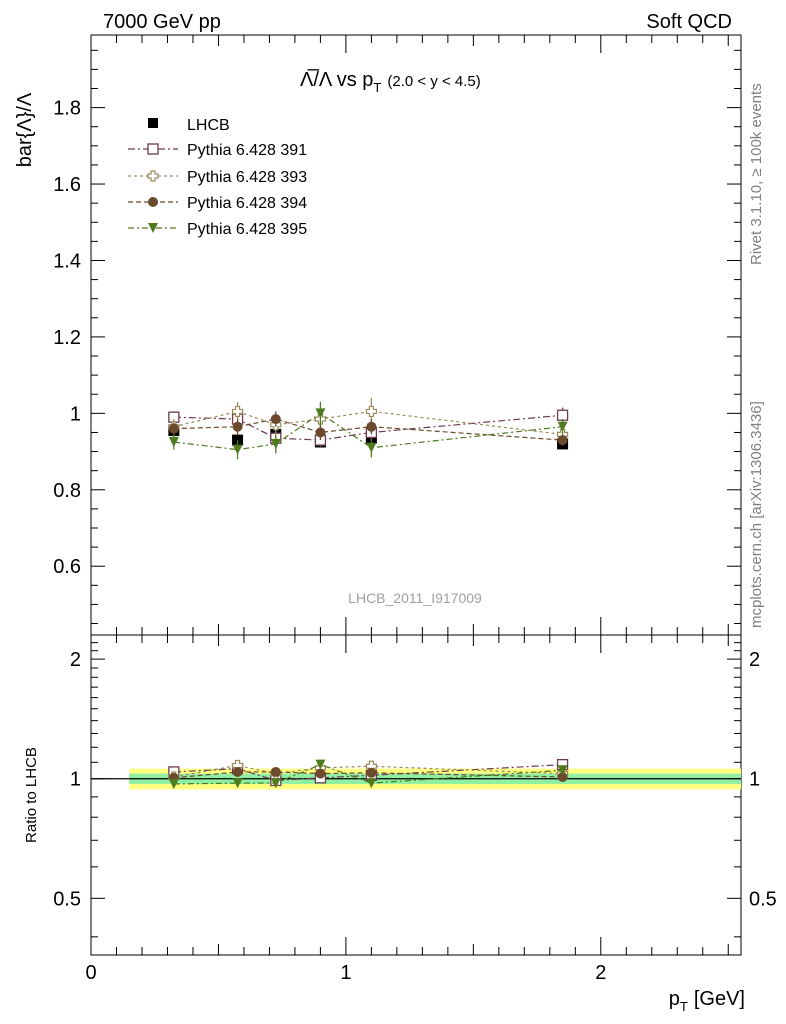 The height and width of the screenshot is (1024, 786). I want to click on legend-label-394: Pythia 6.428 394, so click(247, 203).